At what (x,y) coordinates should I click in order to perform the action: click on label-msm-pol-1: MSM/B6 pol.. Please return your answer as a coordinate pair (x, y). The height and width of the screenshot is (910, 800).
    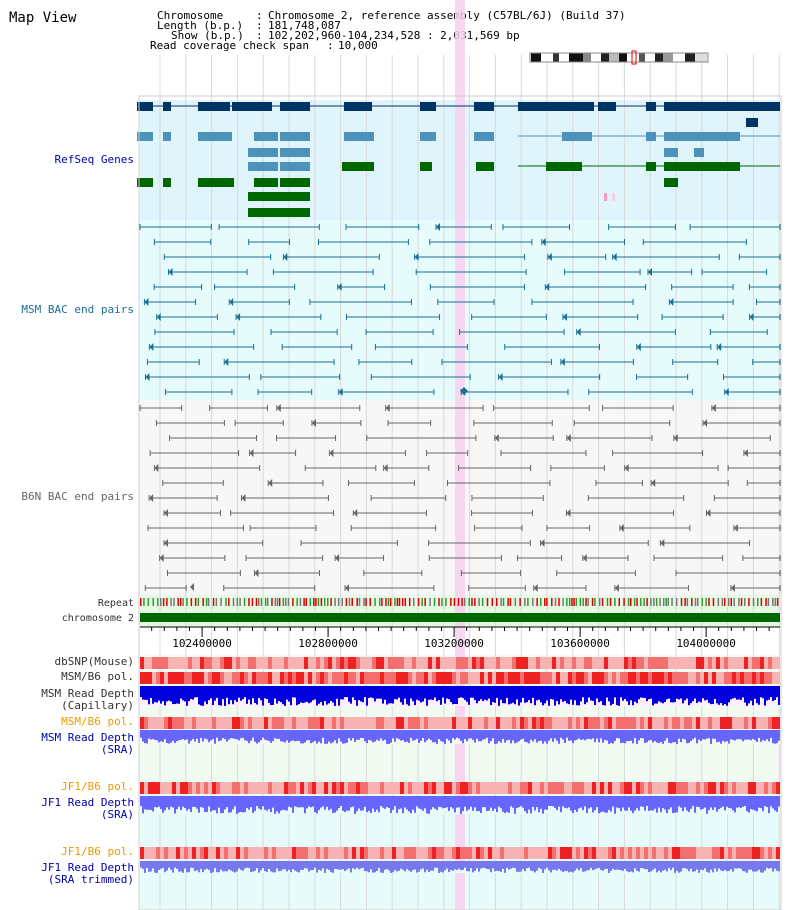
    Looking at the image, I should click on (97, 676).